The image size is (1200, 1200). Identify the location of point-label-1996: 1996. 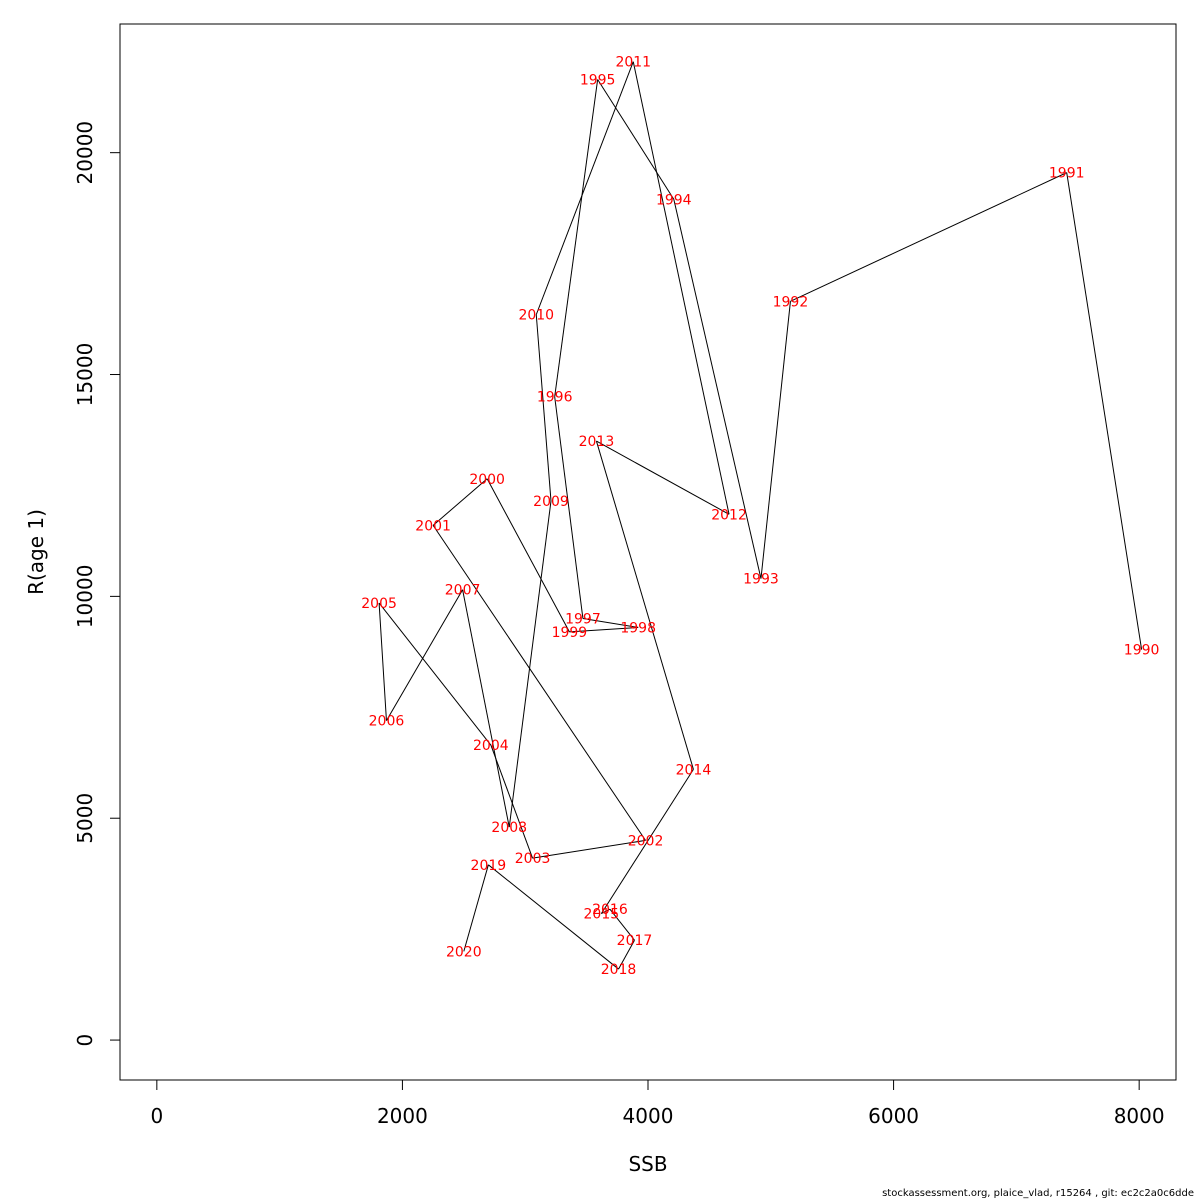
(555, 398).